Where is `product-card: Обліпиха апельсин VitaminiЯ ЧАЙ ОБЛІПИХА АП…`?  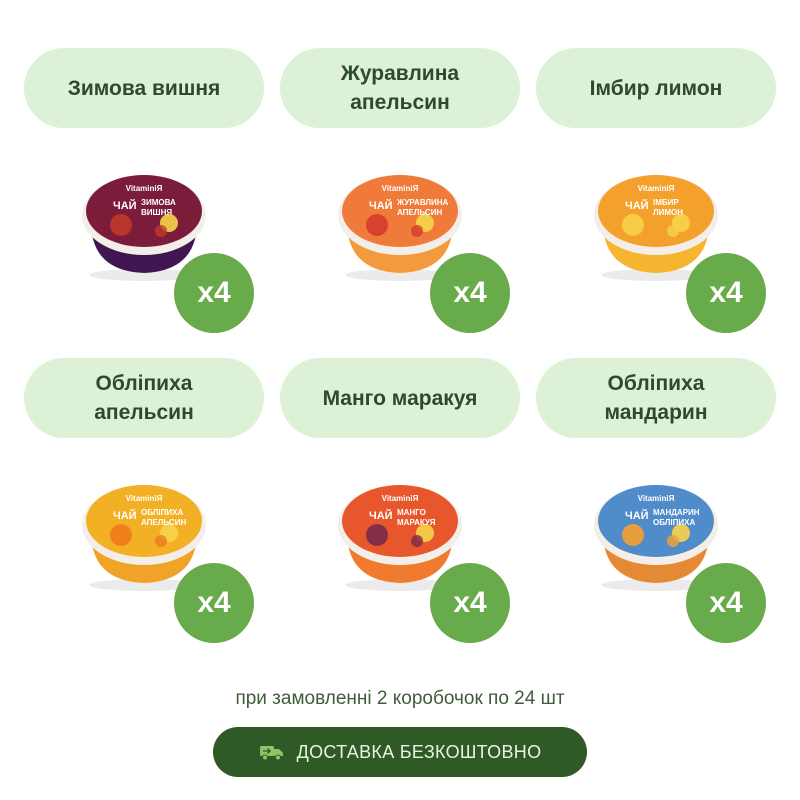 product-card: Обліпиха апельсин VitaminiЯ ЧАЙ ОБЛІПИХА АП… is located at coordinates (144, 511).